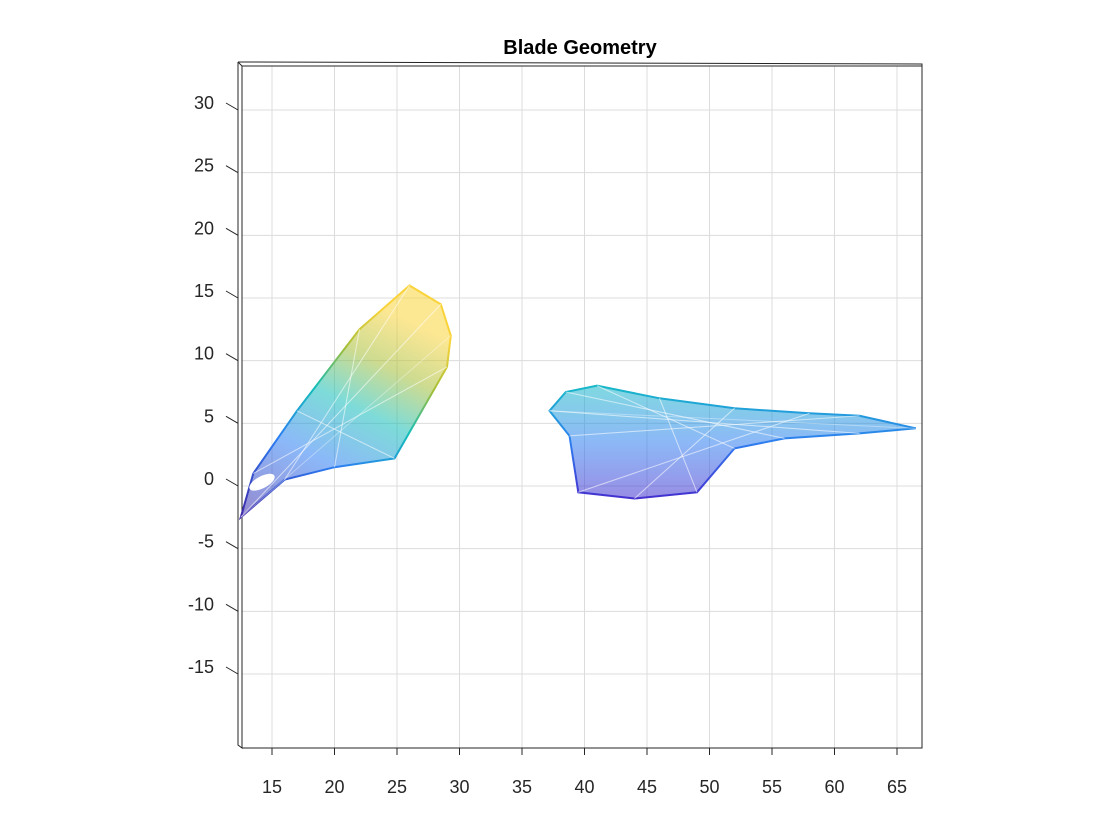  Describe the element at coordinates (204, 103) in the screenshot. I see `y-tick-label: 30` at that location.